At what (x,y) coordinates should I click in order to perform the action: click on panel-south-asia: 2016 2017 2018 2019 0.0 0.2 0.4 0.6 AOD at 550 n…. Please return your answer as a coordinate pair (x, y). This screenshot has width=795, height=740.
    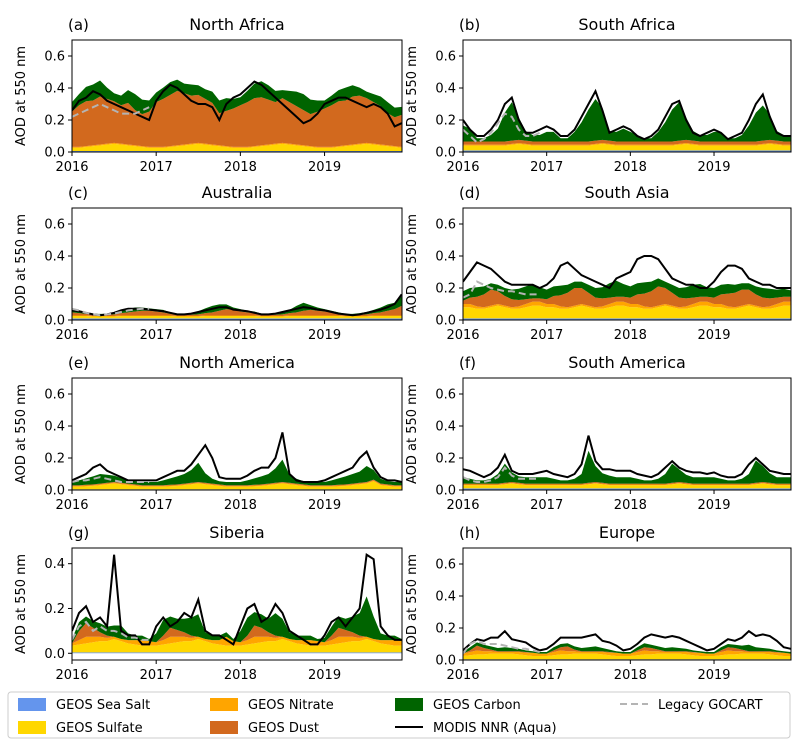
    Looking at the image, I should click on (598, 263).